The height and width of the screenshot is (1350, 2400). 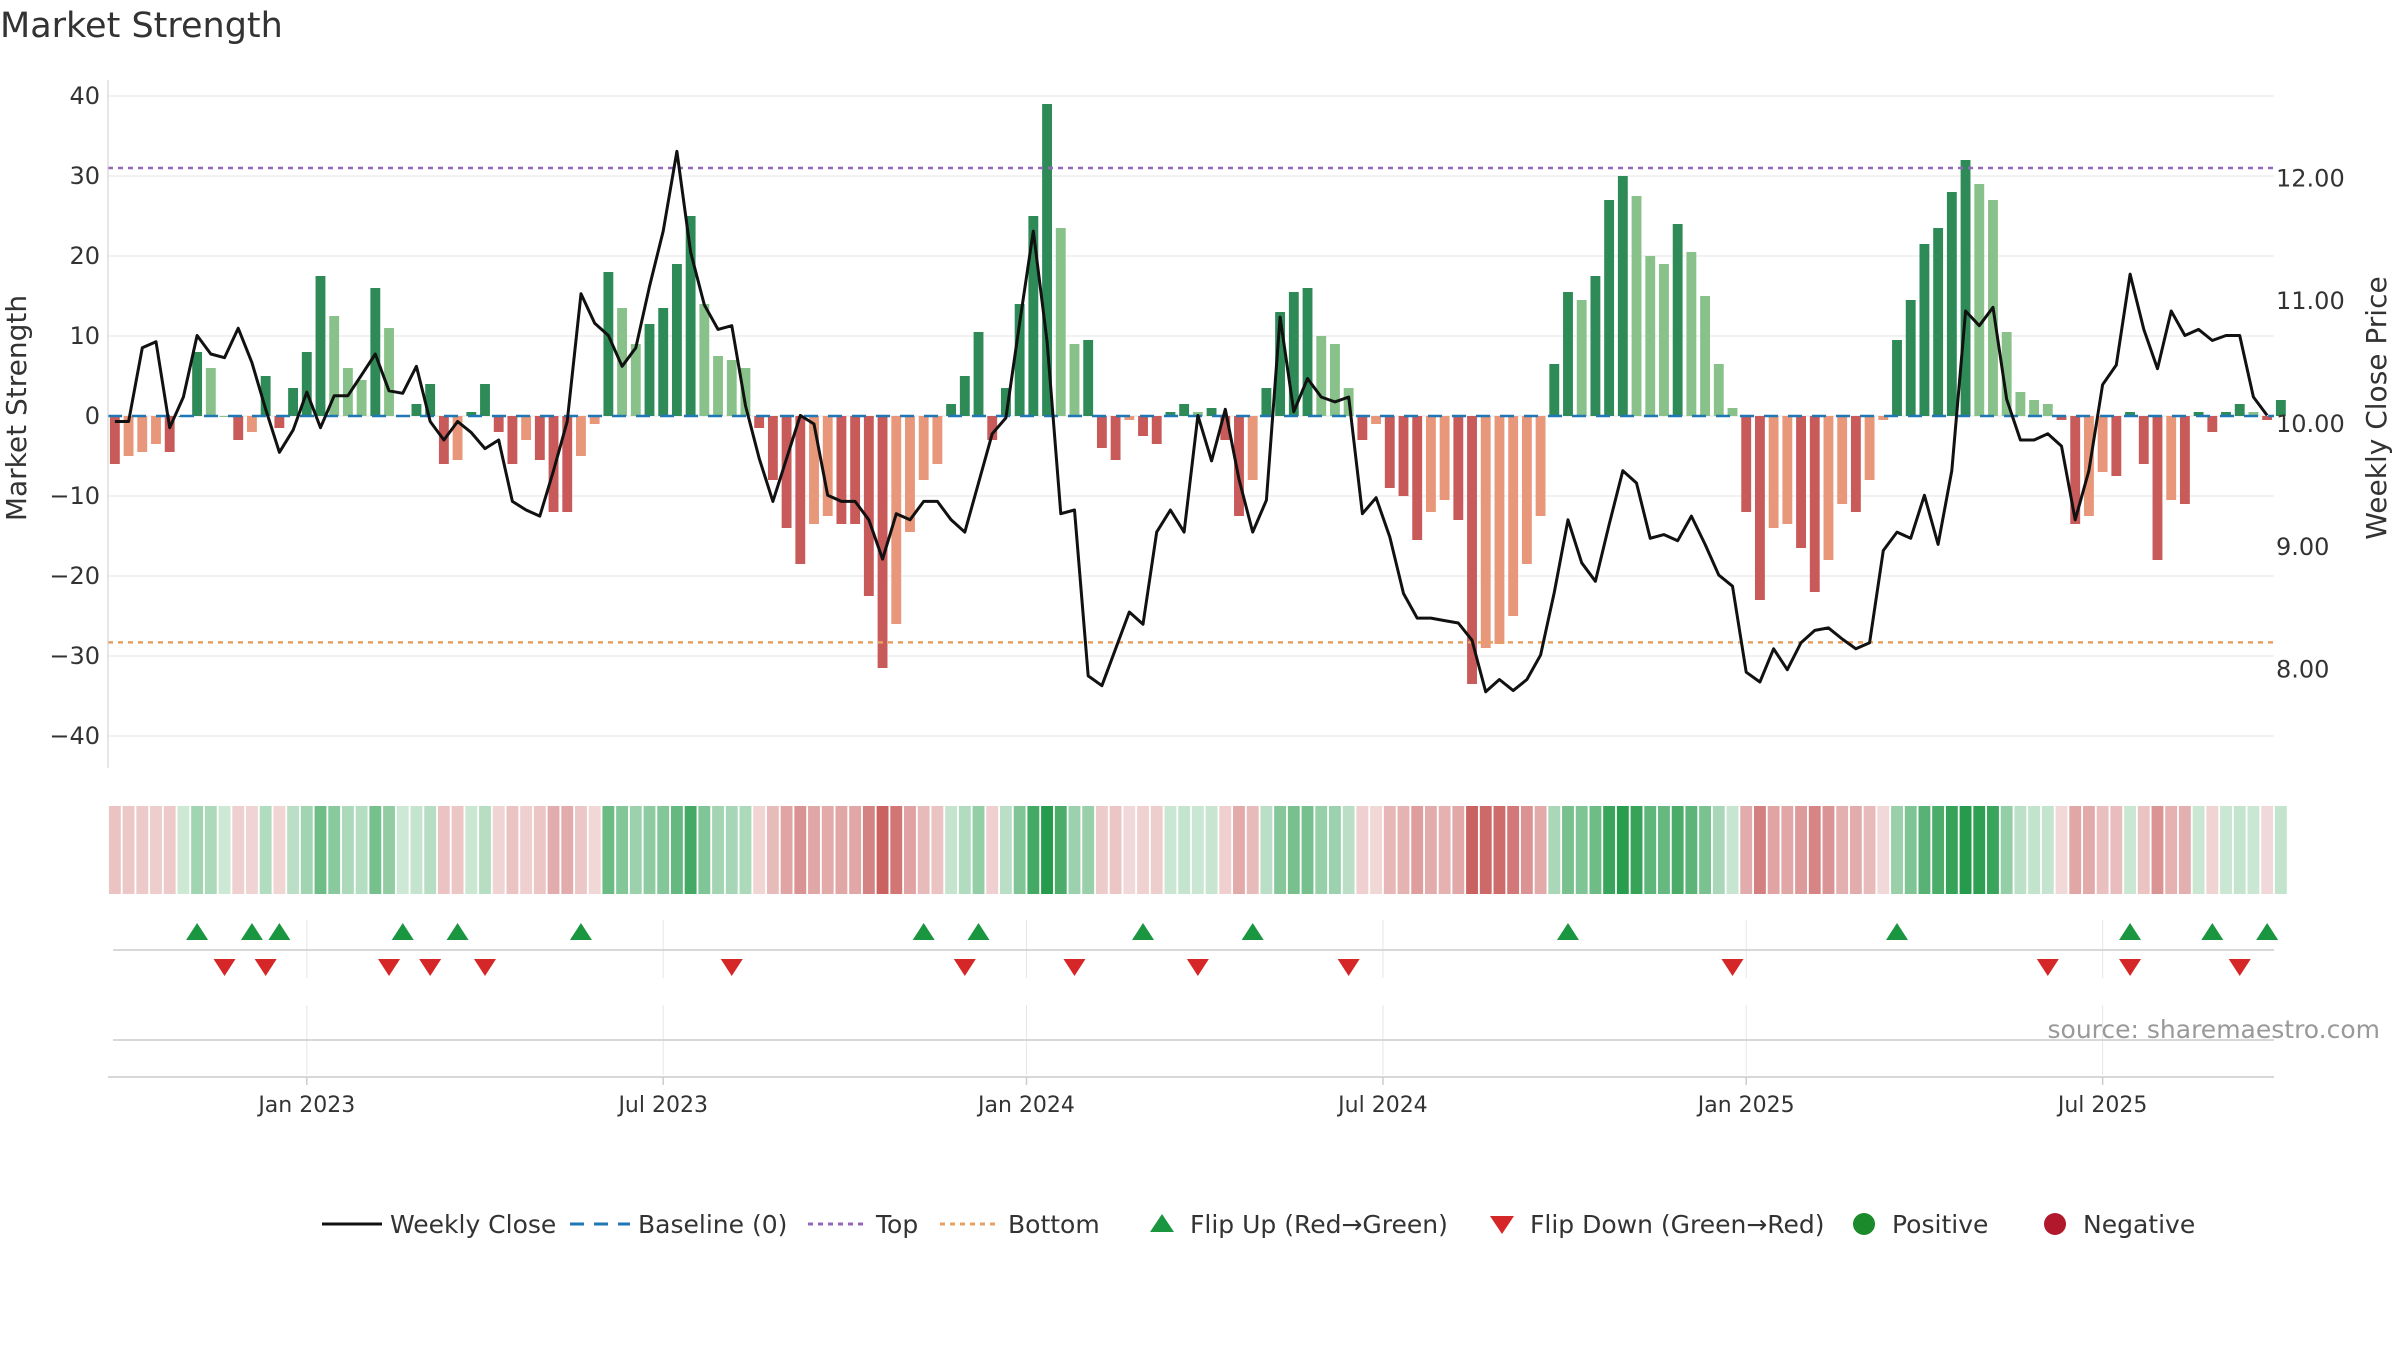 What do you see at coordinates (84, 256) in the screenshot?
I see `y-tick-left: 20` at bounding box center [84, 256].